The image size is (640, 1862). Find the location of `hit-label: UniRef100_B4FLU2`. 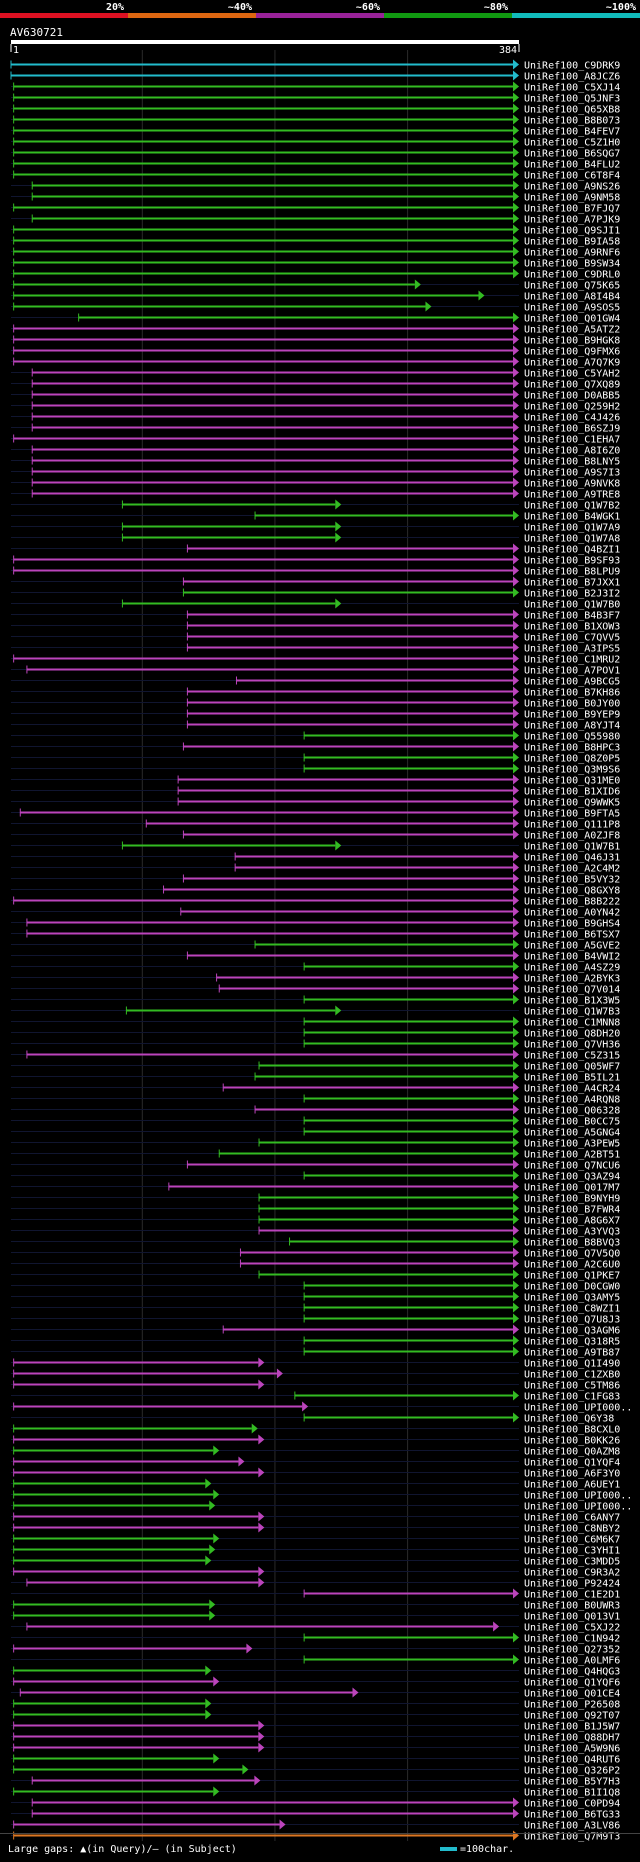

hit-label: UniRef100_B4FLU2 is located at coordinates (572, 165).